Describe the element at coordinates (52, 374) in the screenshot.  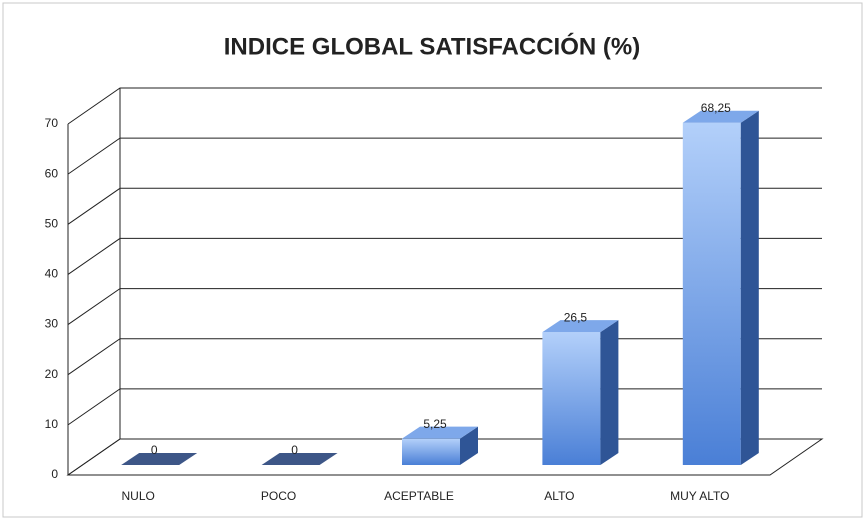
I see `y-tick-label: 20` at that location.